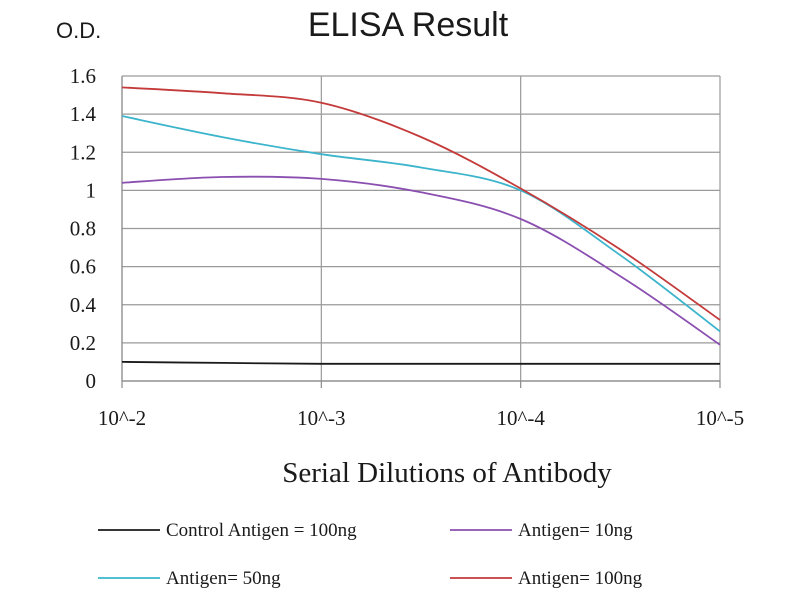  I want to click on x-tick-labels: 10^-2 10^-3 10^-4 10^-5, so click(421, 418).